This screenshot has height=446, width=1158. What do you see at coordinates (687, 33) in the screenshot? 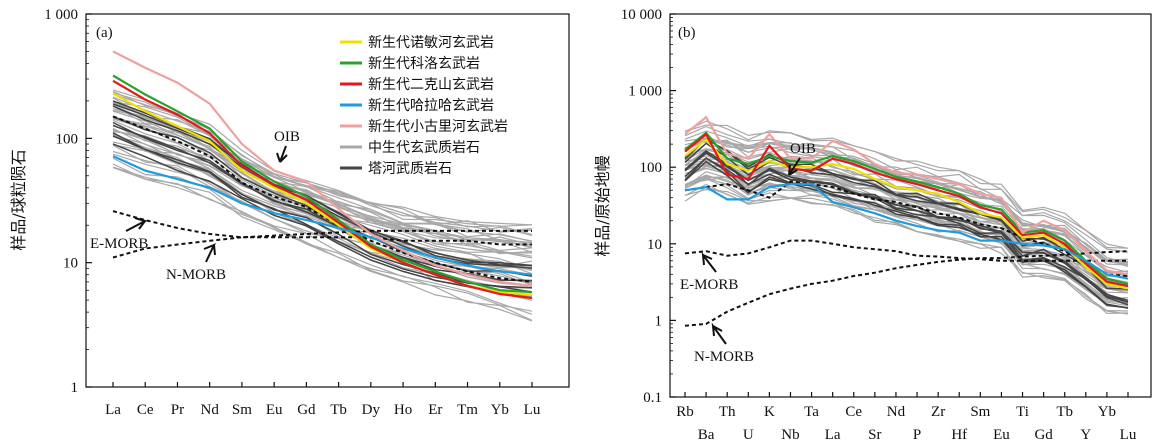
I see `panel-b-label: (b)` at bounding box center [687, 33].